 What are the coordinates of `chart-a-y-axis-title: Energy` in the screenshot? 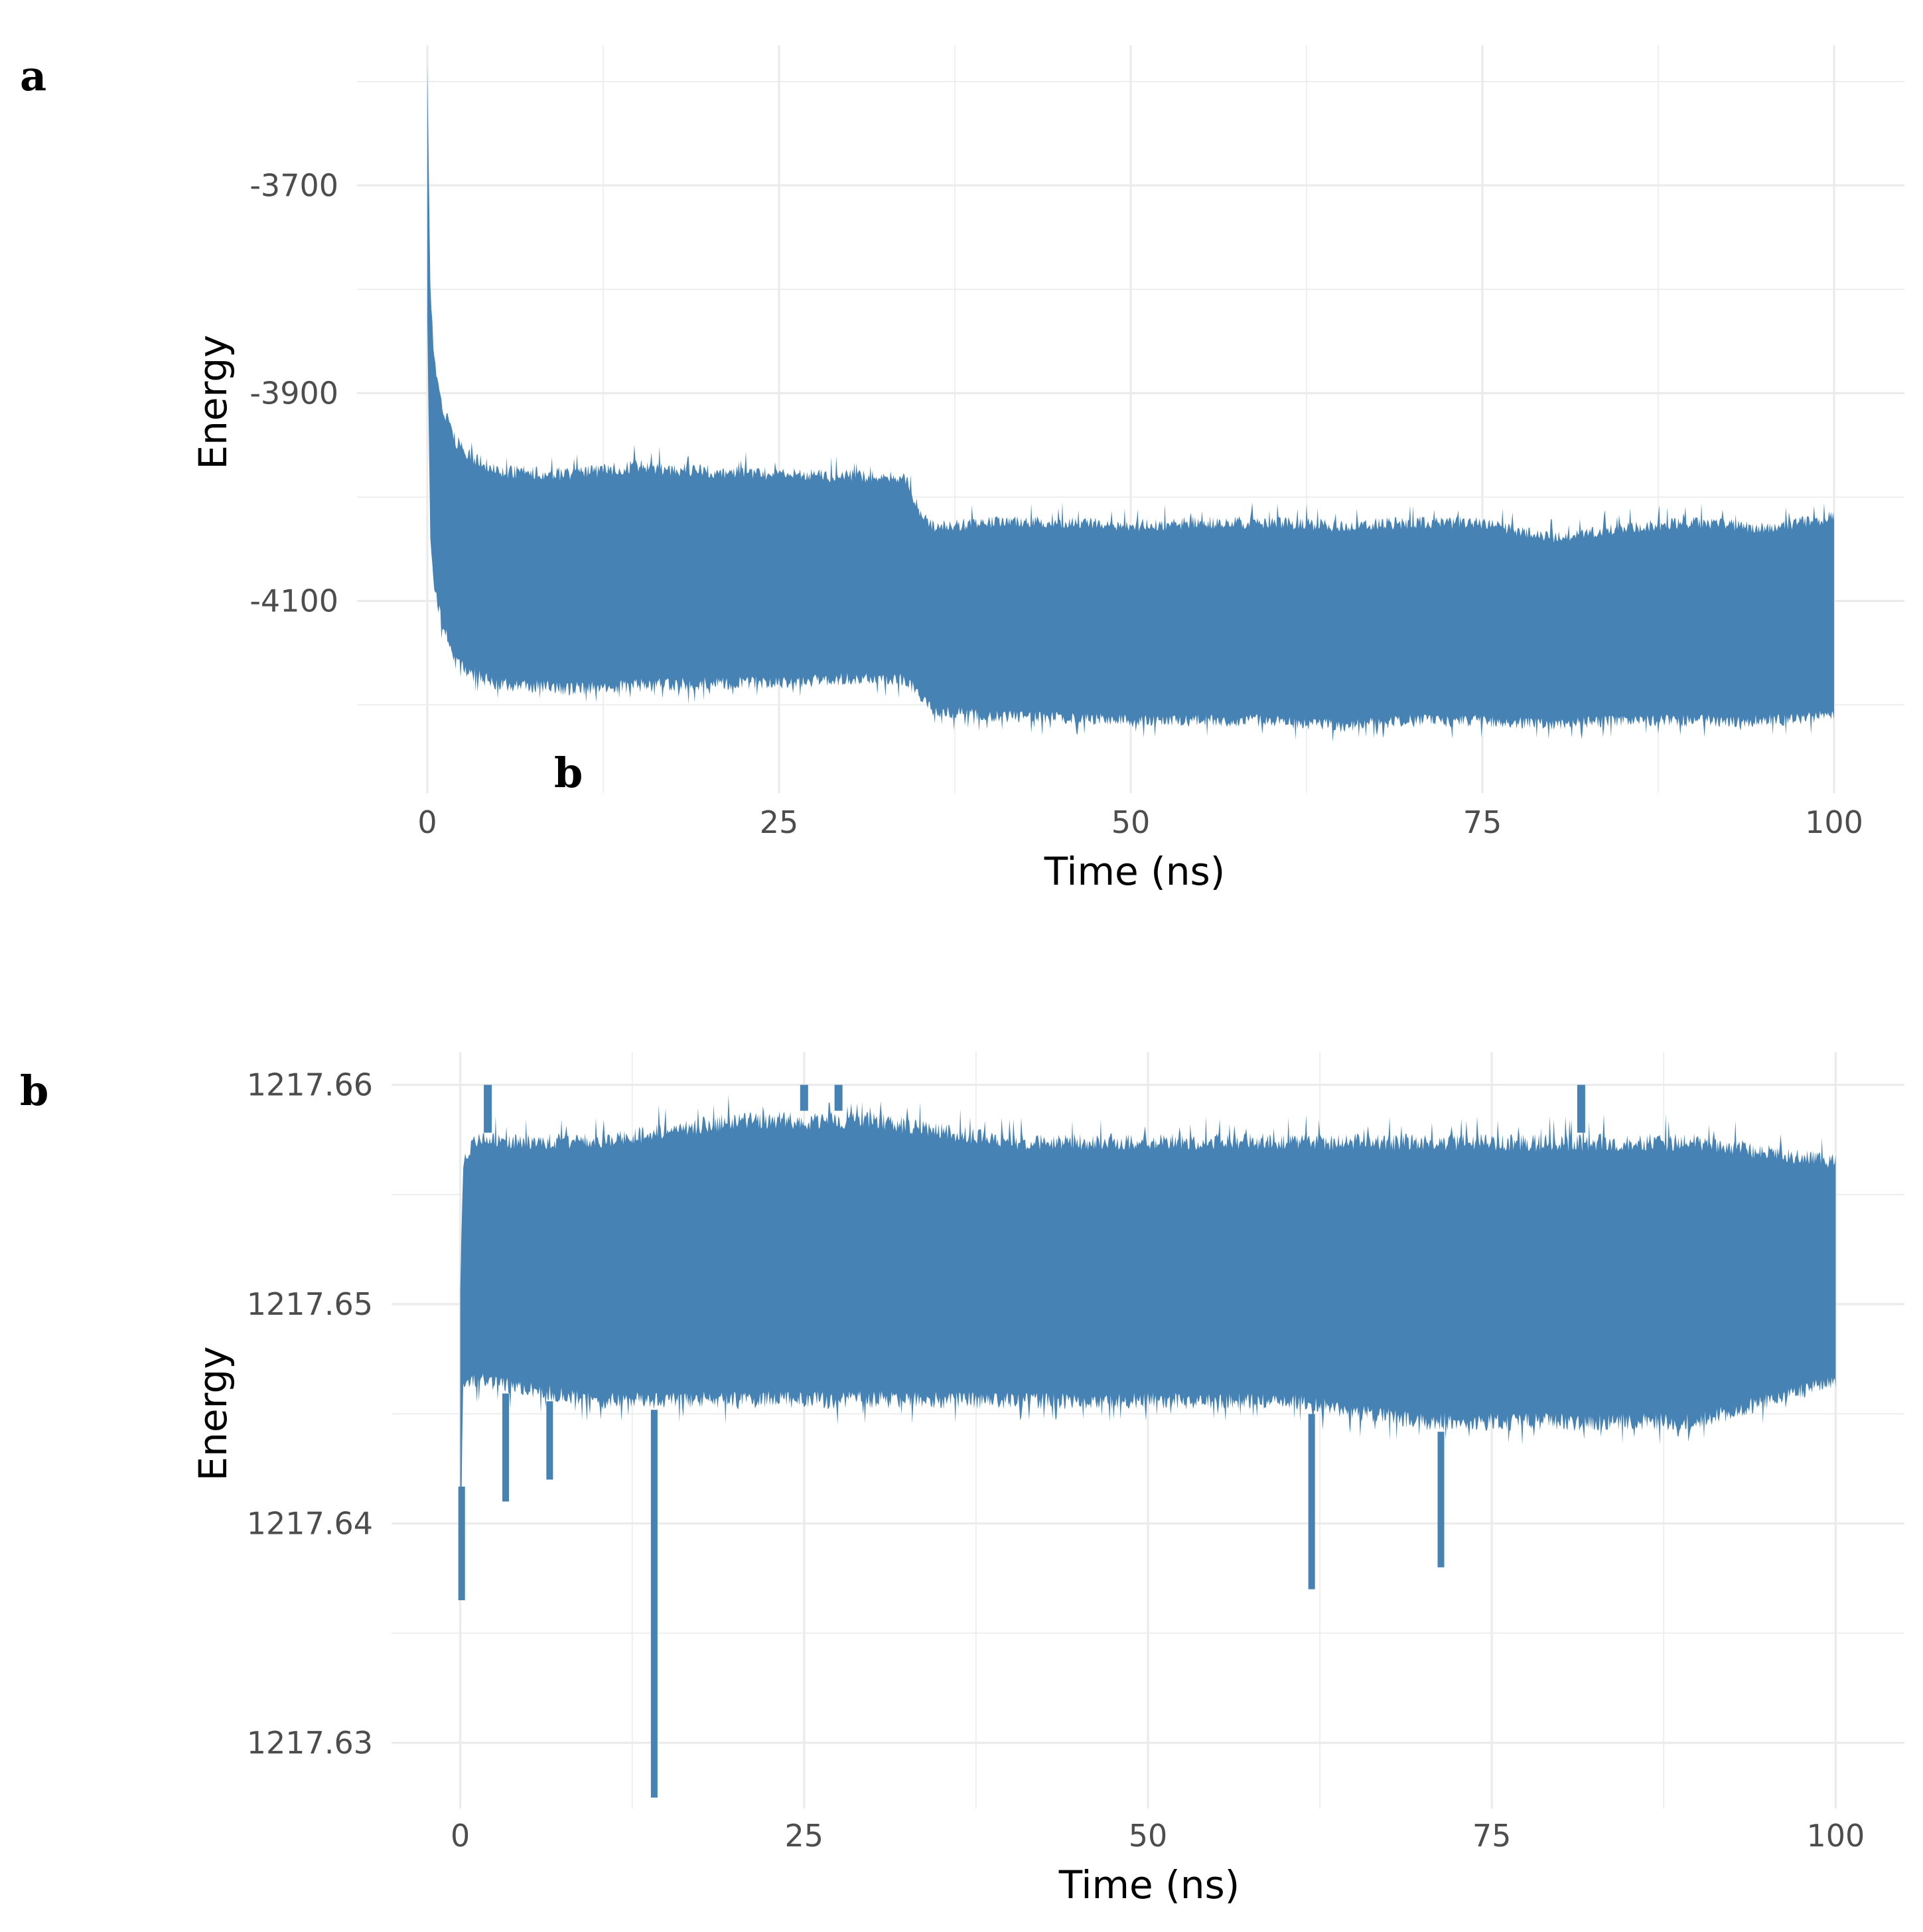 It's located at (213, 401).